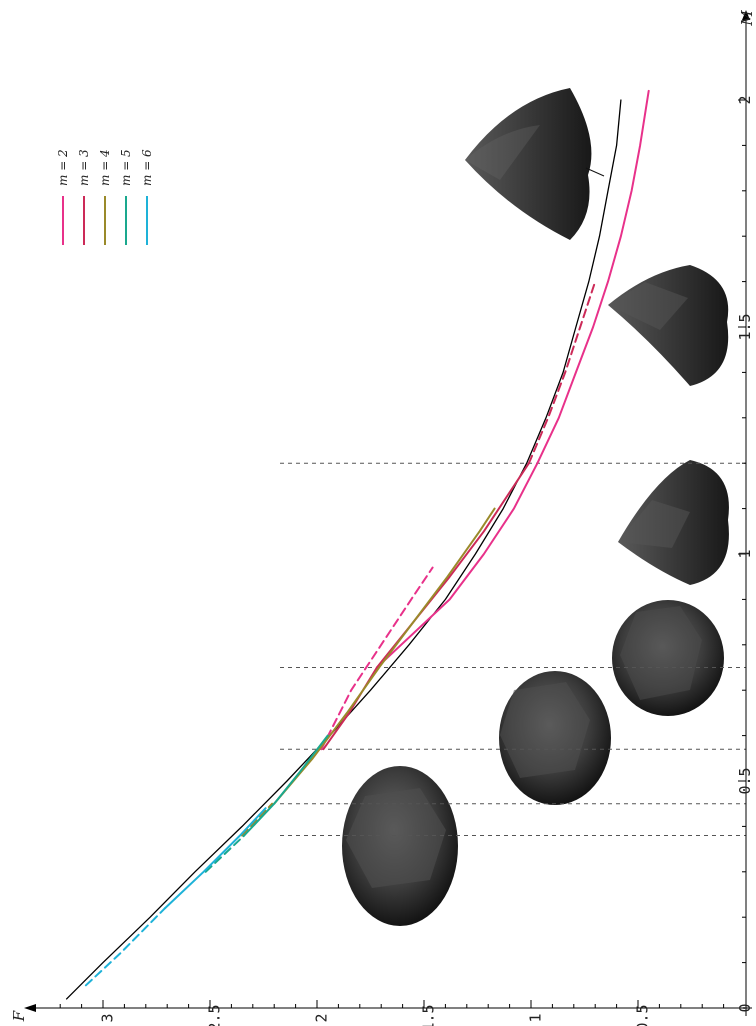 The height and width of the screenshot is (1026, 756). What do you see at coordinates (377, 658) in the screenshot?
I see `series-m2-dashed` at bounding box center [377, 658].